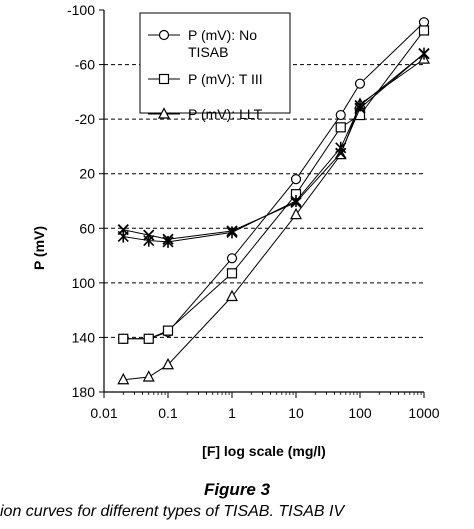 This screenshot has width=474, height=529. Describe the element at coordinates (423, 413) in the screenshot. I see `x-tick-label: 1000` at that location.